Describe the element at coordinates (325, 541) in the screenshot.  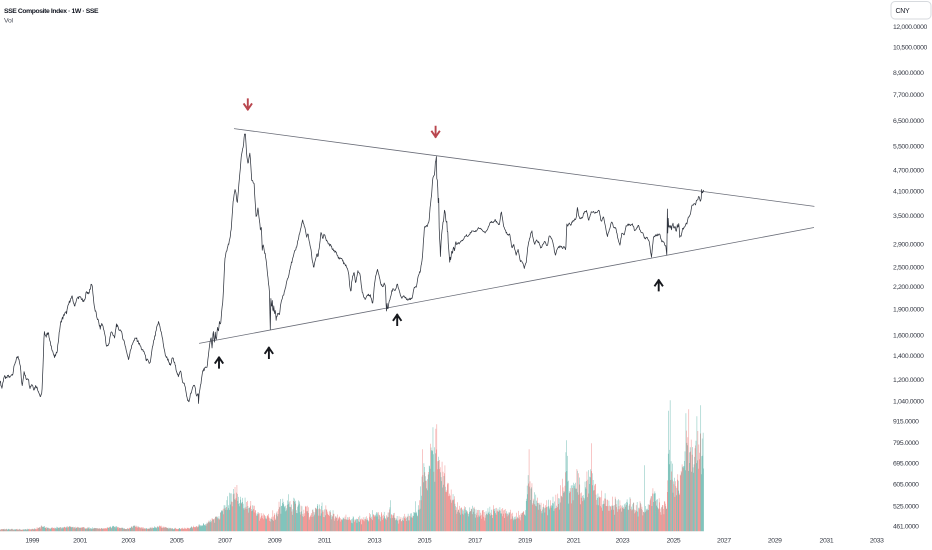
I see `svg-text: 2011` at that location.